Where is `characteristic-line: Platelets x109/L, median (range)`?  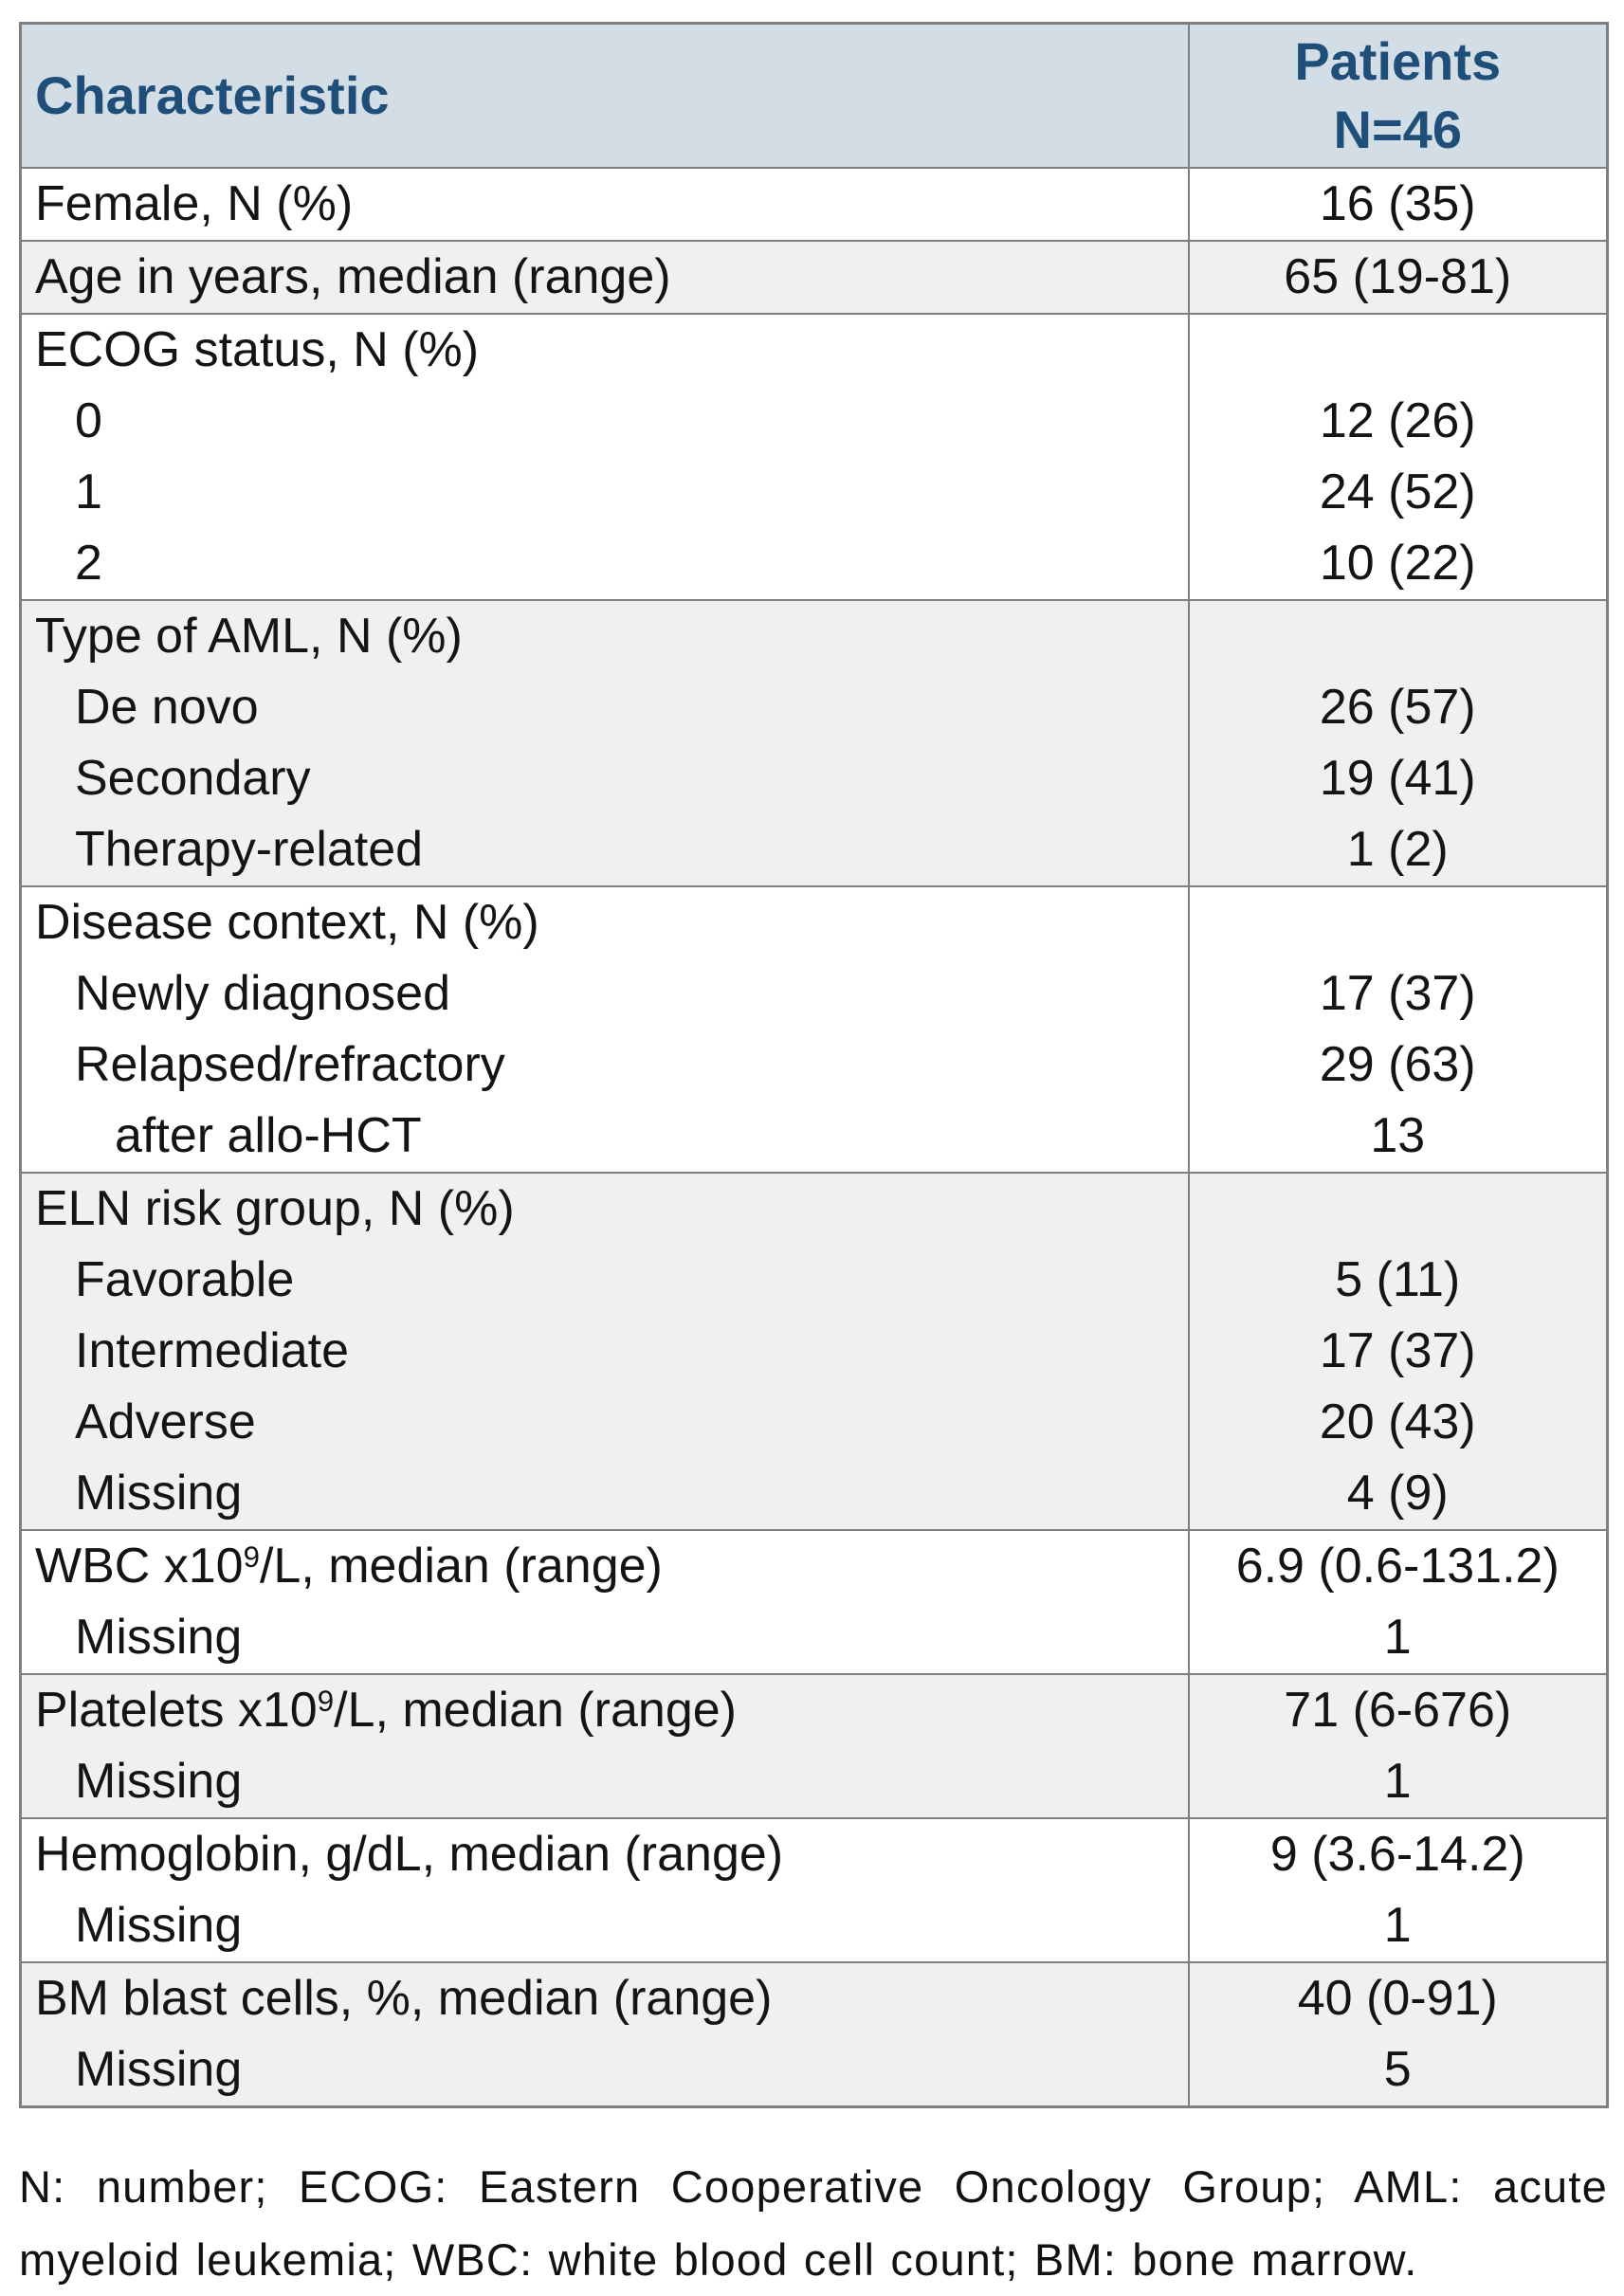
characteristic-line: Platelets x109/L, median (range) is located at coordinates (605, 1710).